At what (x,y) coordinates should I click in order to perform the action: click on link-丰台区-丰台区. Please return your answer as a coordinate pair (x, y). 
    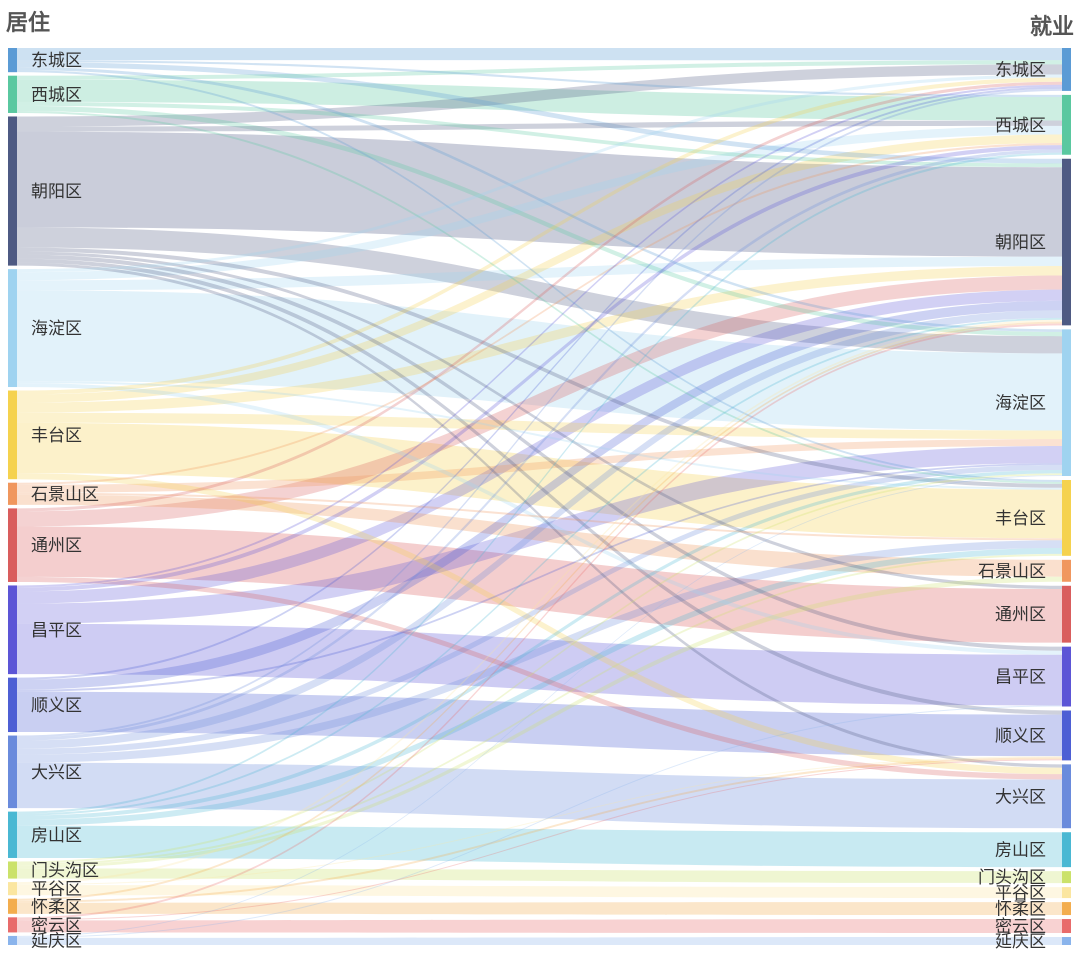
    Looking at the image, I should click on (539, 480).